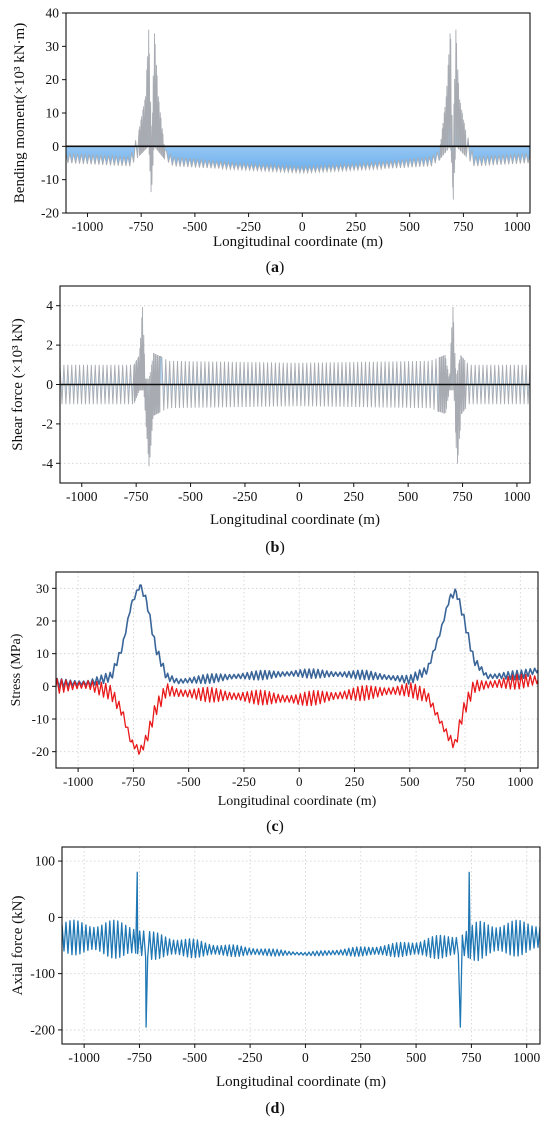 The height and width of the screenshot is (1127, 550). I want to click on y-tick-label: 4, so click(49, 305).